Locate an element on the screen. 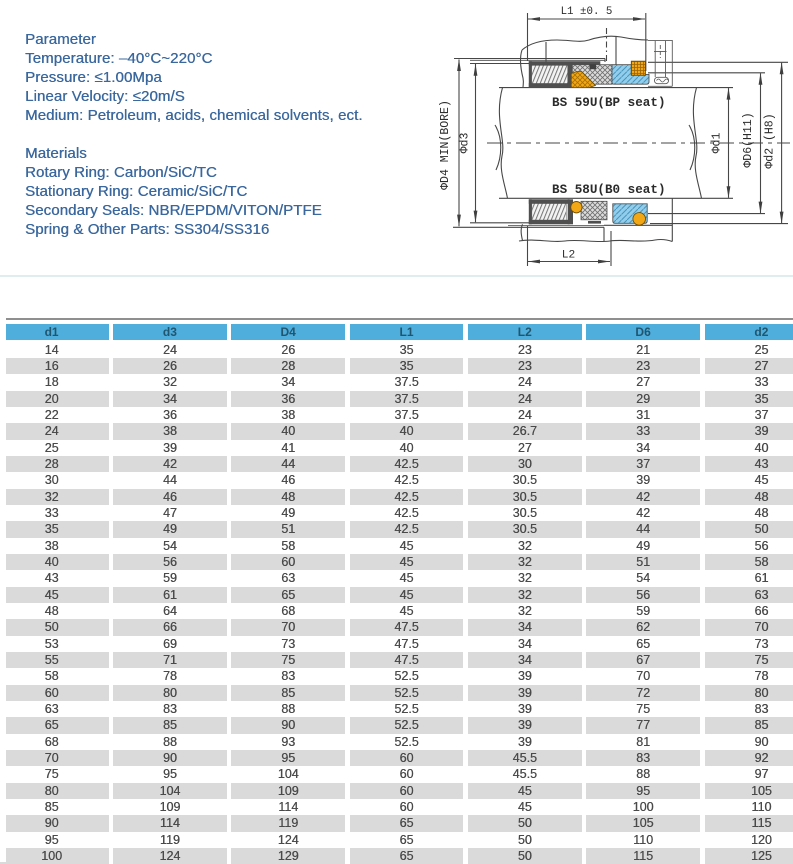 This screenshot has width=793, height=864. svg-text: Φd2 (H8) is located at coordinates (770, 140).